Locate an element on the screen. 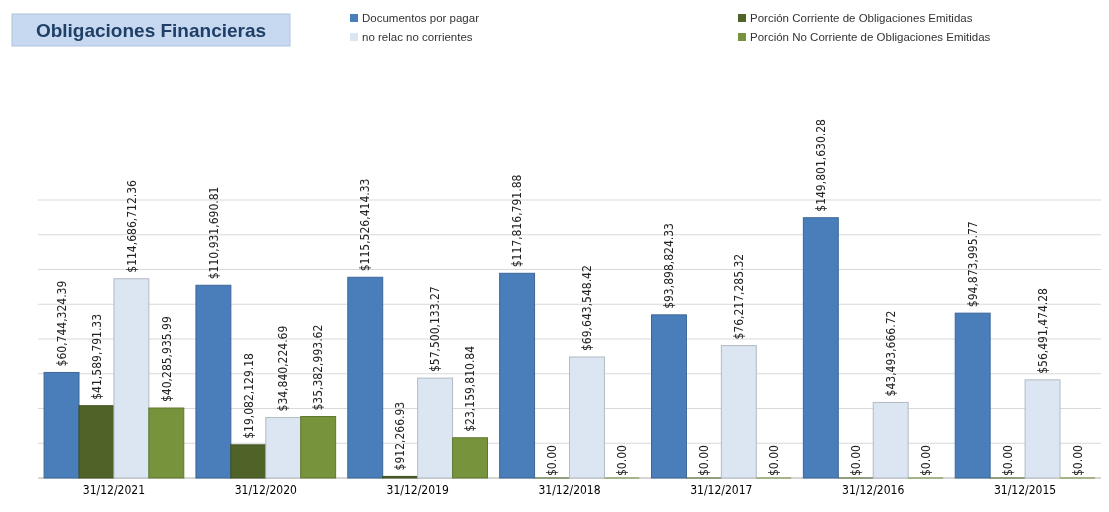  legend-label: Porción Corriente de Obligaciones Emitidas is located at coordinates (861, 18).